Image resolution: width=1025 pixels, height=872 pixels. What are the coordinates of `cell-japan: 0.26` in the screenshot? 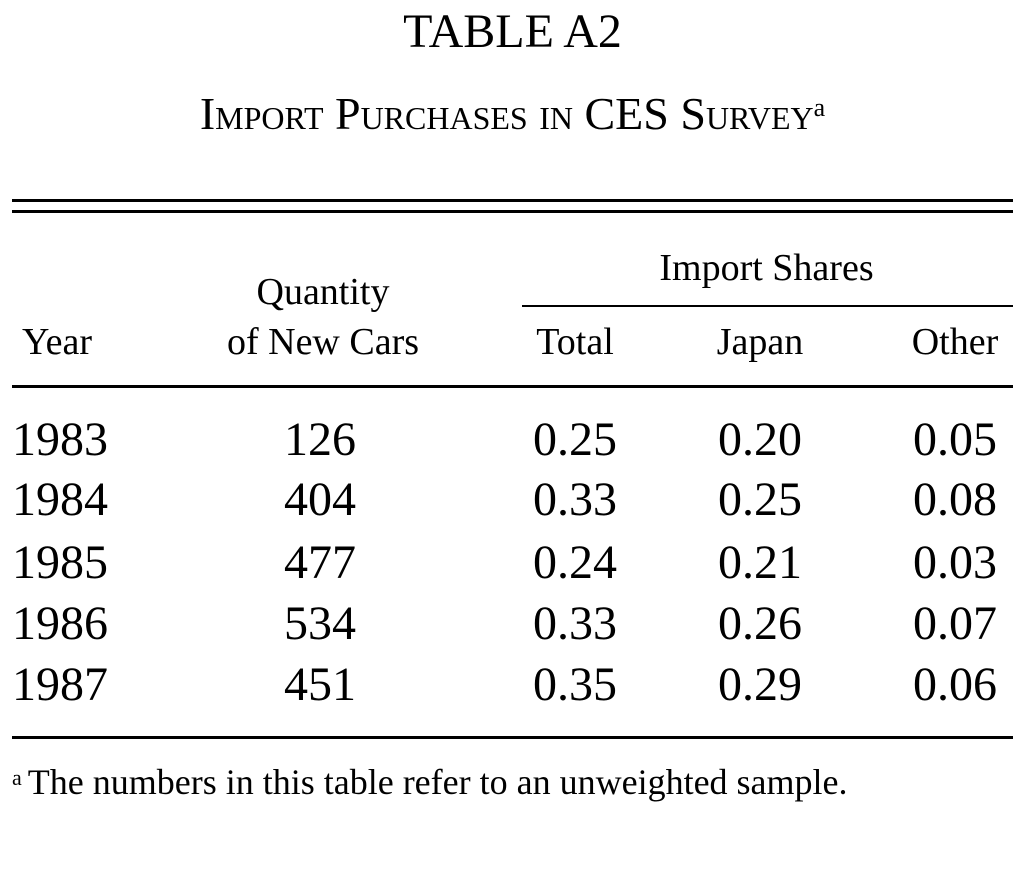 It's located at (760, 623).